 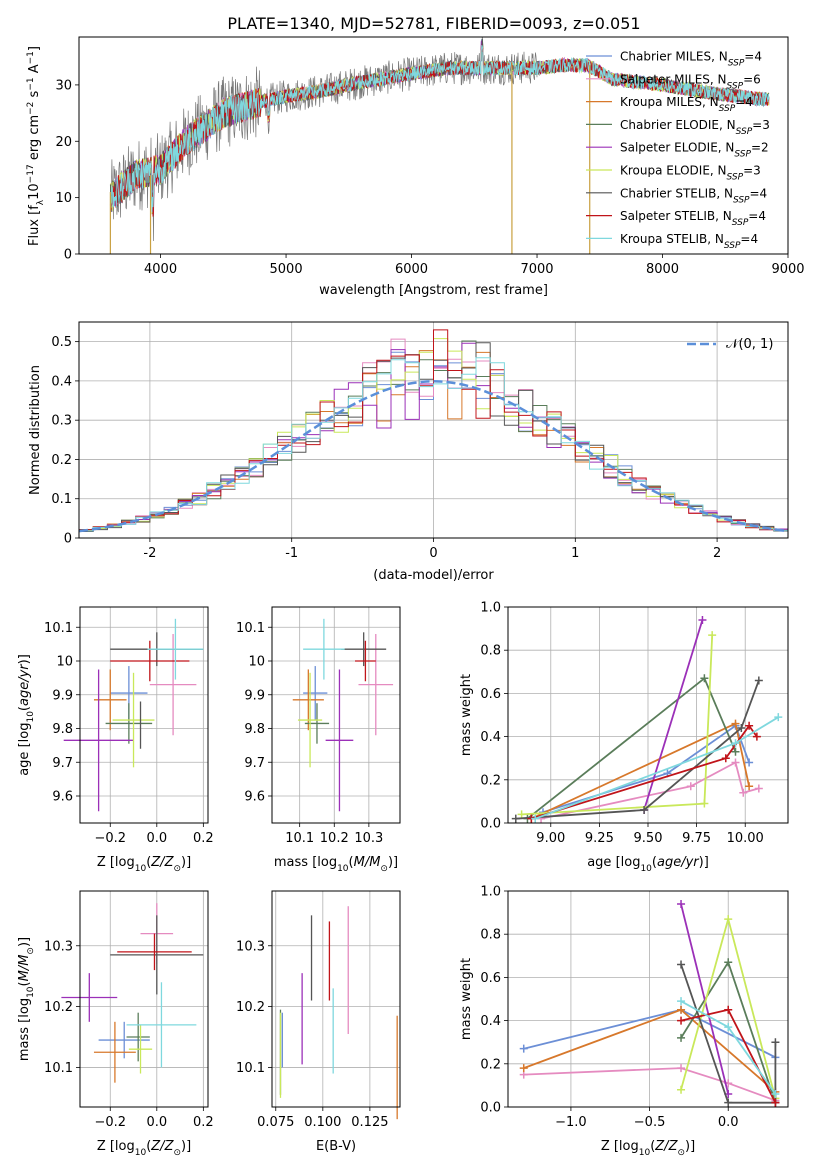 What do you see at coordinates (68, 539) in the screenshot?
I see `y-tick-label: 0` at bounding box center [68, 539].